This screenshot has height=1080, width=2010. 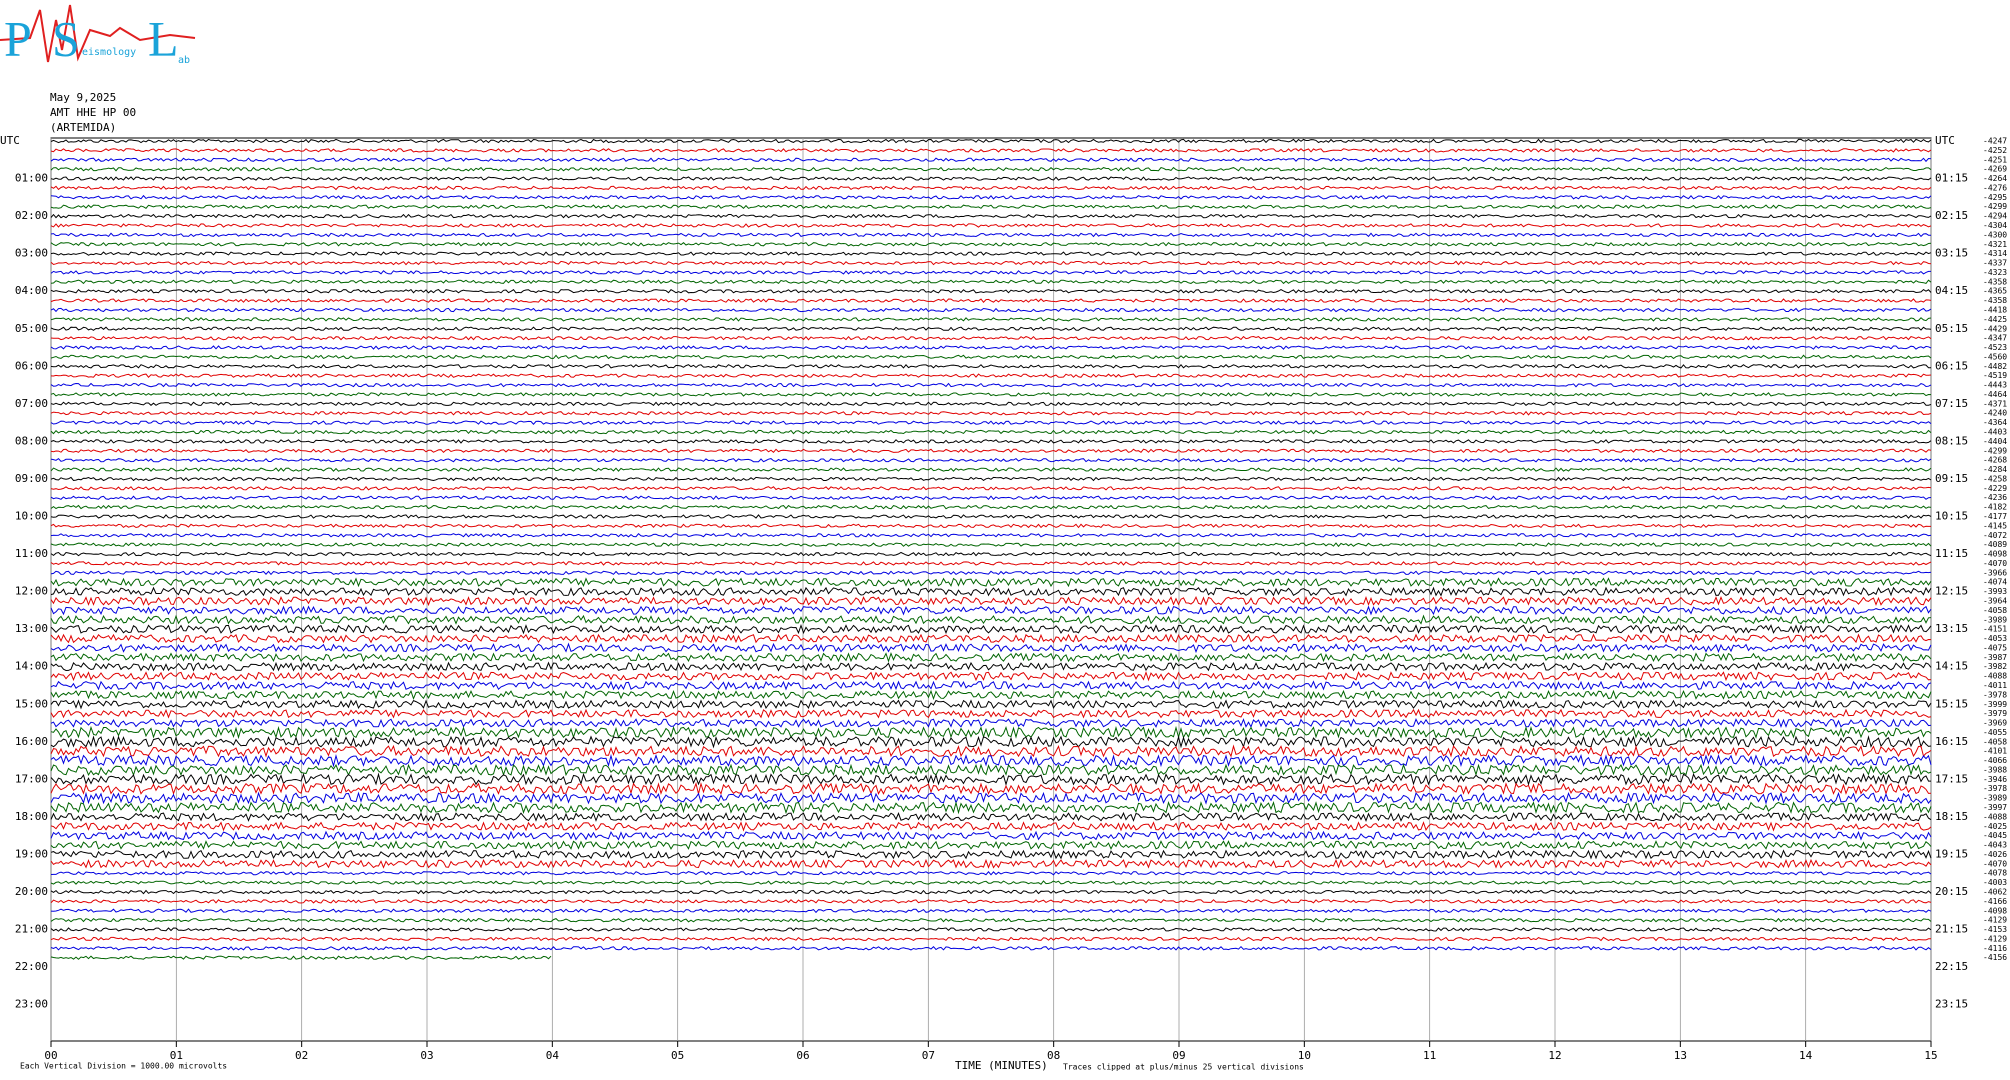 What do you see at coordinates (1995, 713) in the screenshot?
I see `trace-offset: -3979` at bounding box center [1995, 713].